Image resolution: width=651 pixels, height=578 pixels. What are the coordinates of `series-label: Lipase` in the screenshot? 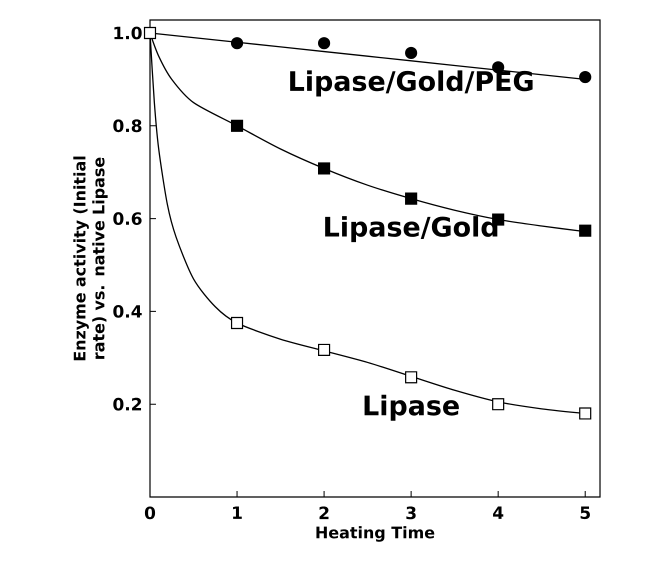 It's located at (411, 407).